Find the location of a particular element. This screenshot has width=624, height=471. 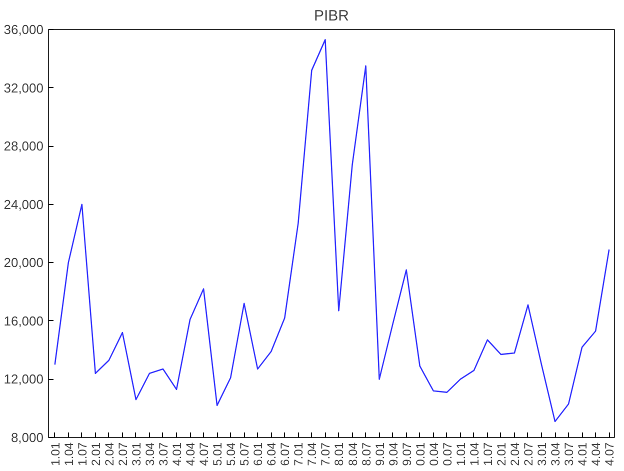

x-tick-label: 0.04 is located at coordinates (433, 454).